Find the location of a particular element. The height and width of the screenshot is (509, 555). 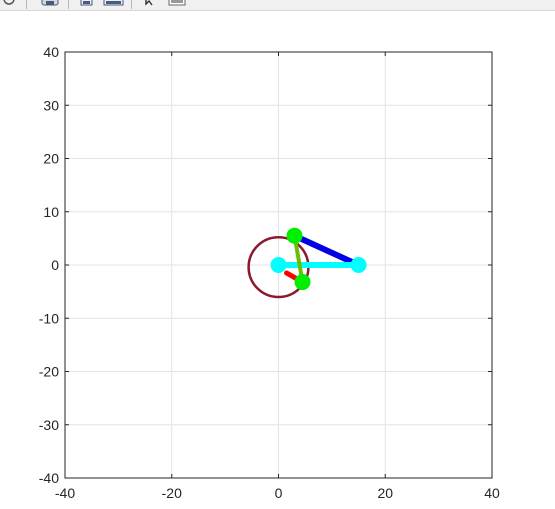

y-tick-label: 10 is located at coordinates (51, 212).